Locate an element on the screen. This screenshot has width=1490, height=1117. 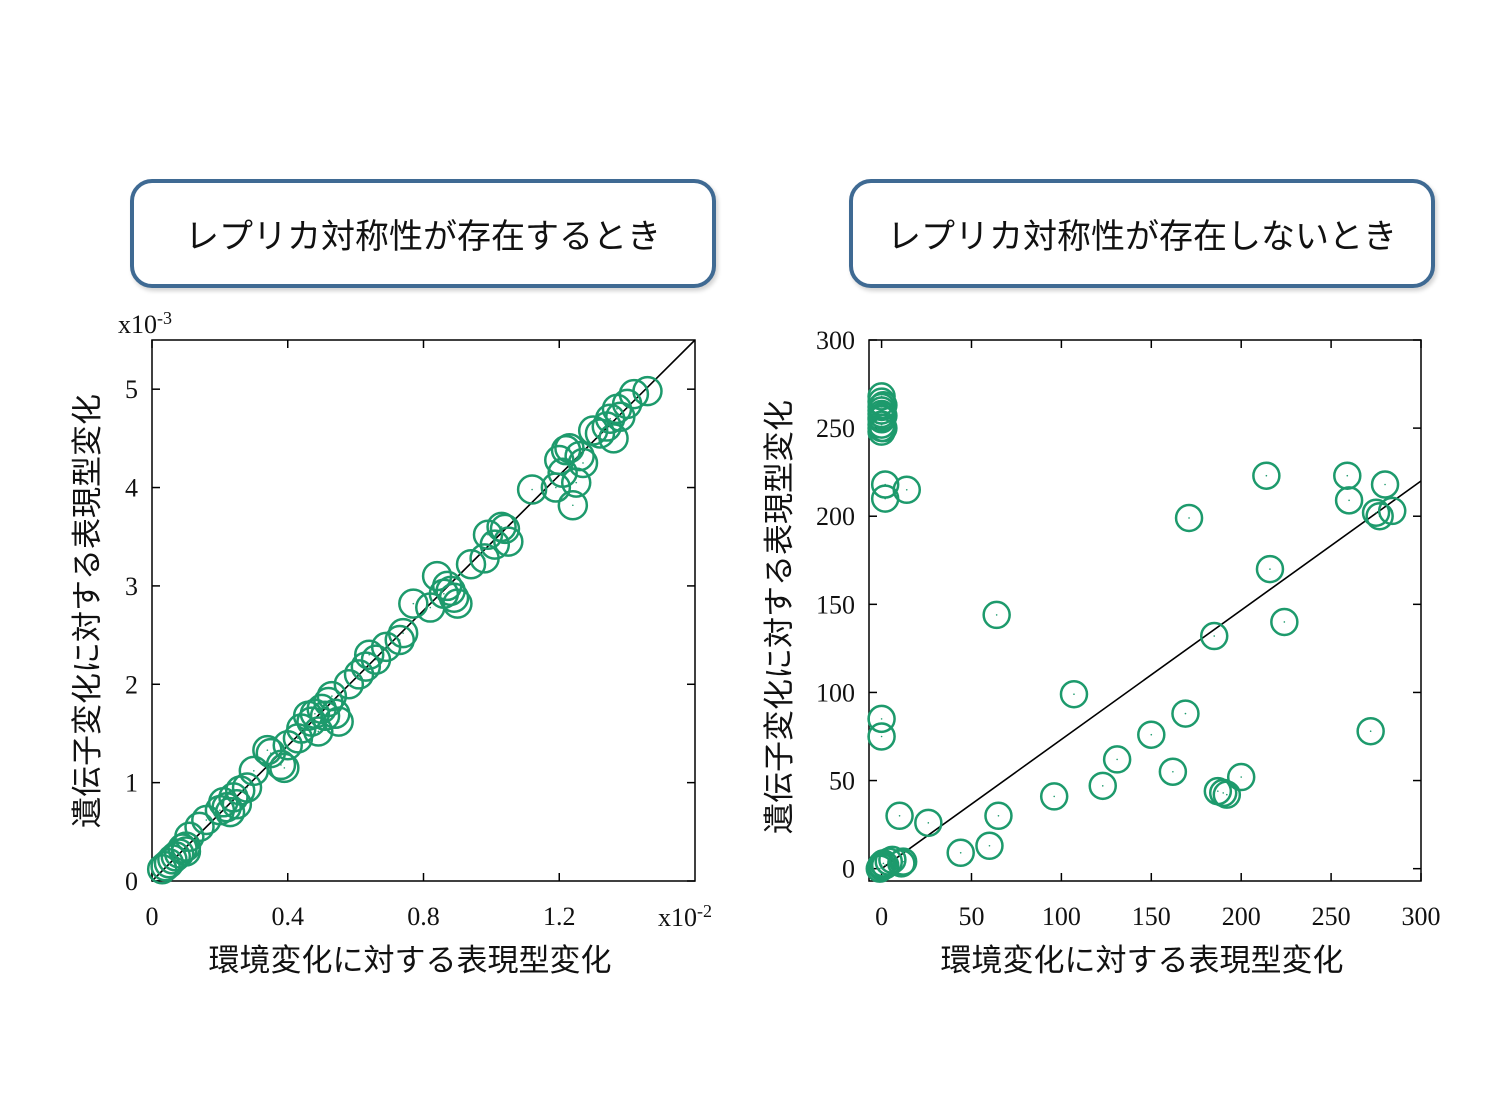
x-tick-label: 0.4 is located at coordinates (288, 916).